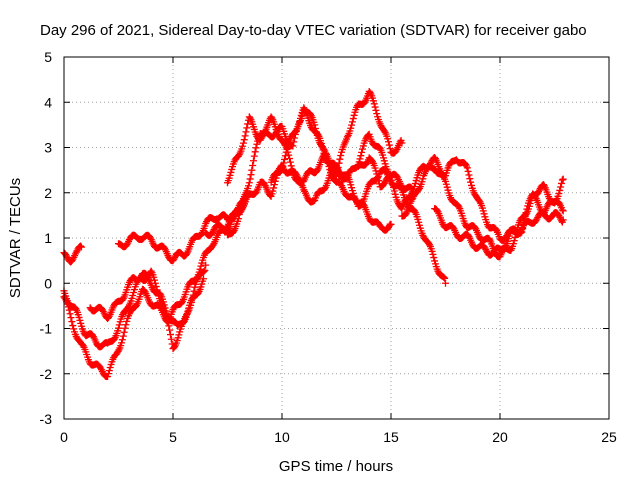 The width and height of the screenshot is (640, 480). Describe the element at coordinates (46, 329) in the screenshot. I see `y-tick-label: -1` at that location.